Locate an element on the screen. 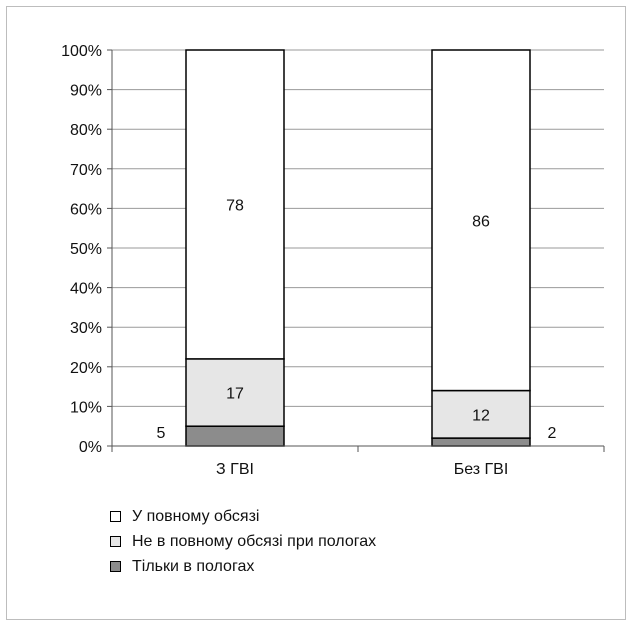 The width and height of the screenshot is (632, 626). legend-item: У повному обсязі is located at coordinates (243, 516).